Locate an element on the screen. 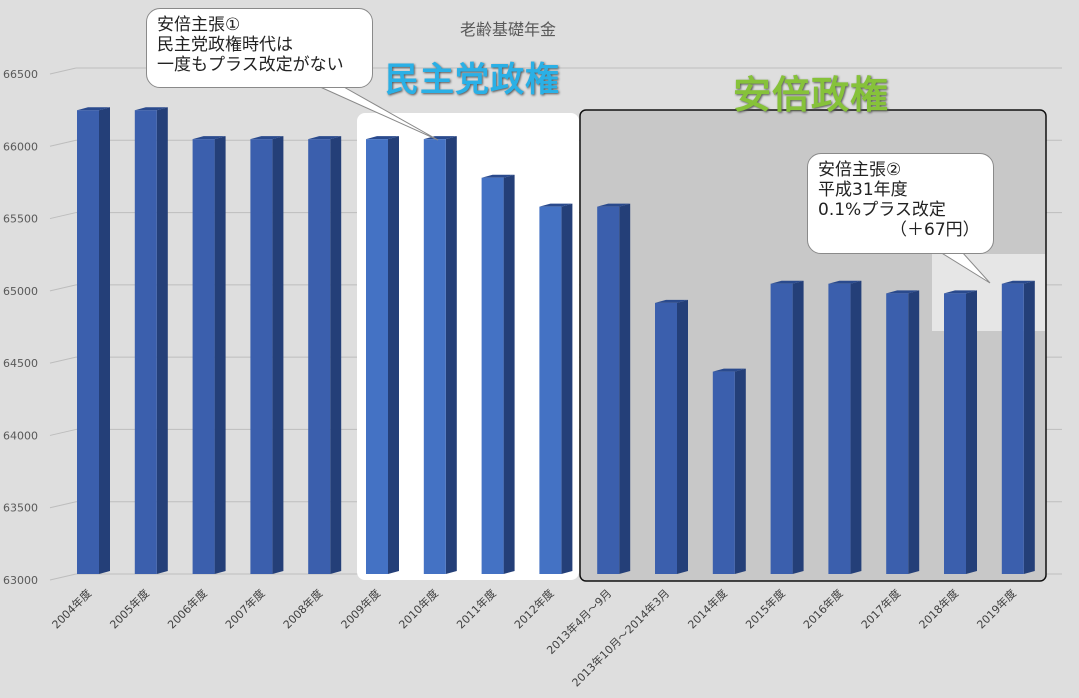 The height and width of the screenshot is (698, 1079). callout-2-line: 安倍主張② is located at coordinates (860, 170).